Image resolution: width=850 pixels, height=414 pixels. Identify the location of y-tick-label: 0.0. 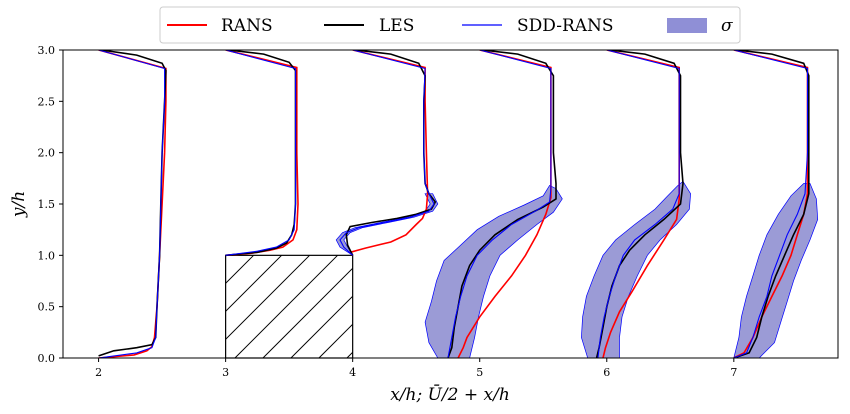
(47, 358).